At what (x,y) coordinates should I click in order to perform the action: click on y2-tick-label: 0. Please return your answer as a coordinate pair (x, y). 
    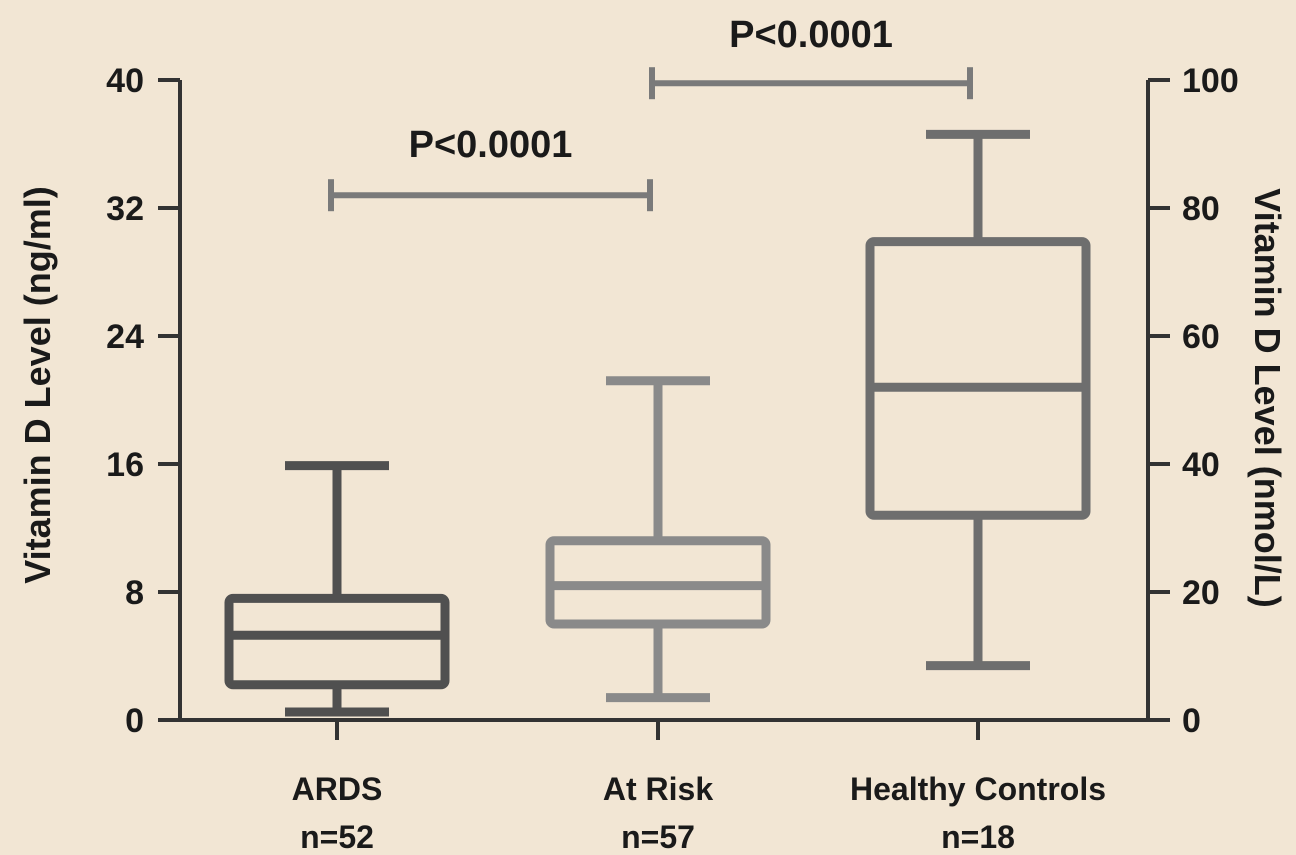
    Looking at the image, I should click on (1191, 721).